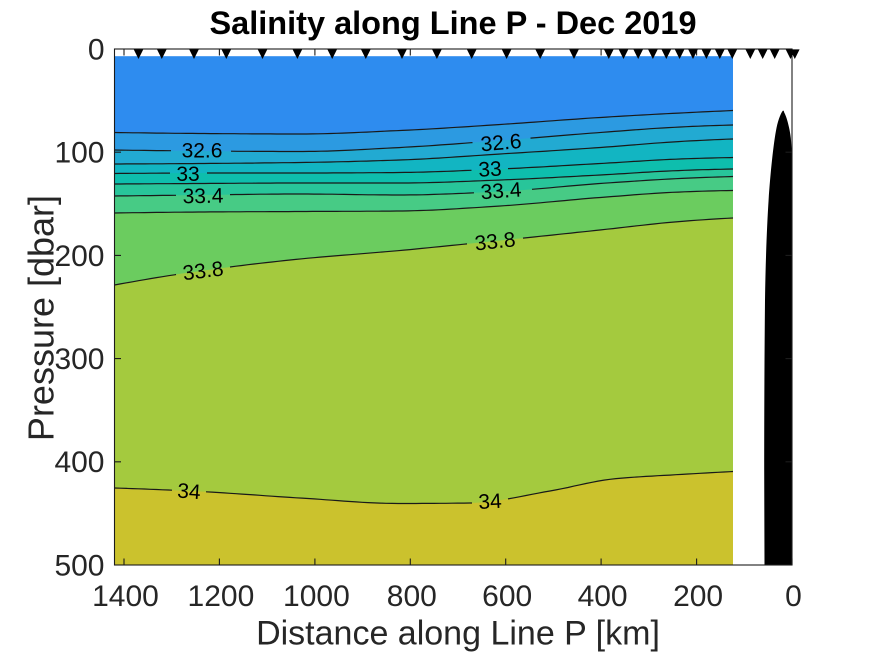 Image resolution: width=875 pixels, height=656 pixels. Describe the element at coordinates (507, 596) in the screenshot. I see `svg-text: 600` at that location.